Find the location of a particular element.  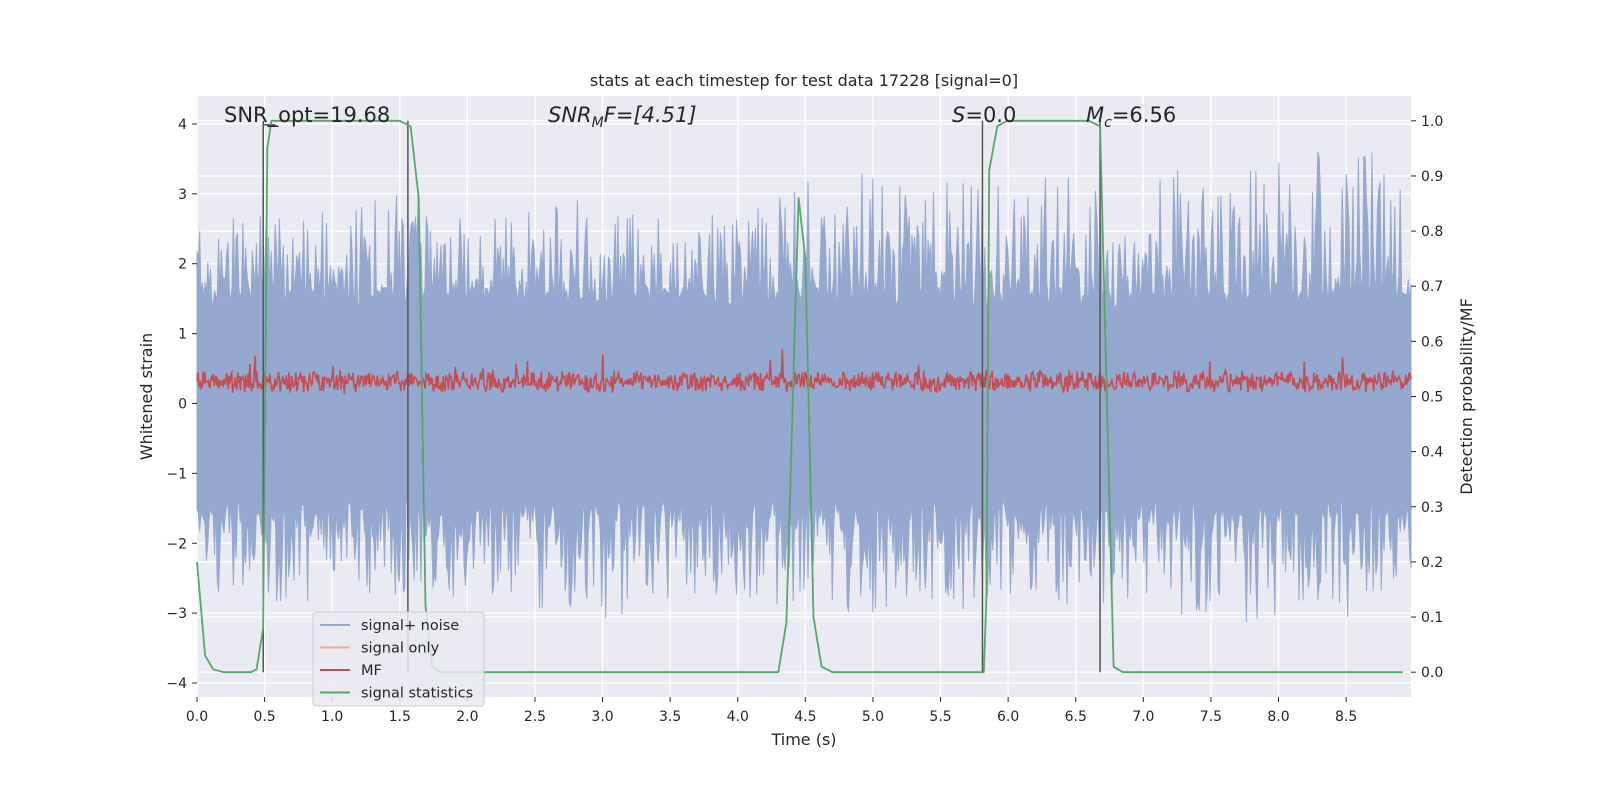

x-tick-label: 4.0 is located at coordinates (738, 717).